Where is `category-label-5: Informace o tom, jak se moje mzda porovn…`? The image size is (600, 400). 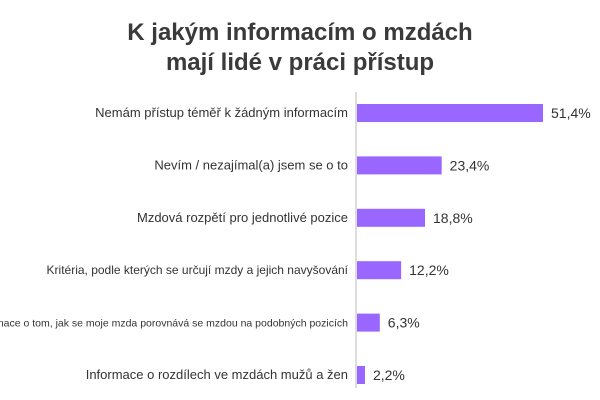 category-label-5: Informace o tom, jak se moje mzda porovn… is located at coordinates (174, 324).